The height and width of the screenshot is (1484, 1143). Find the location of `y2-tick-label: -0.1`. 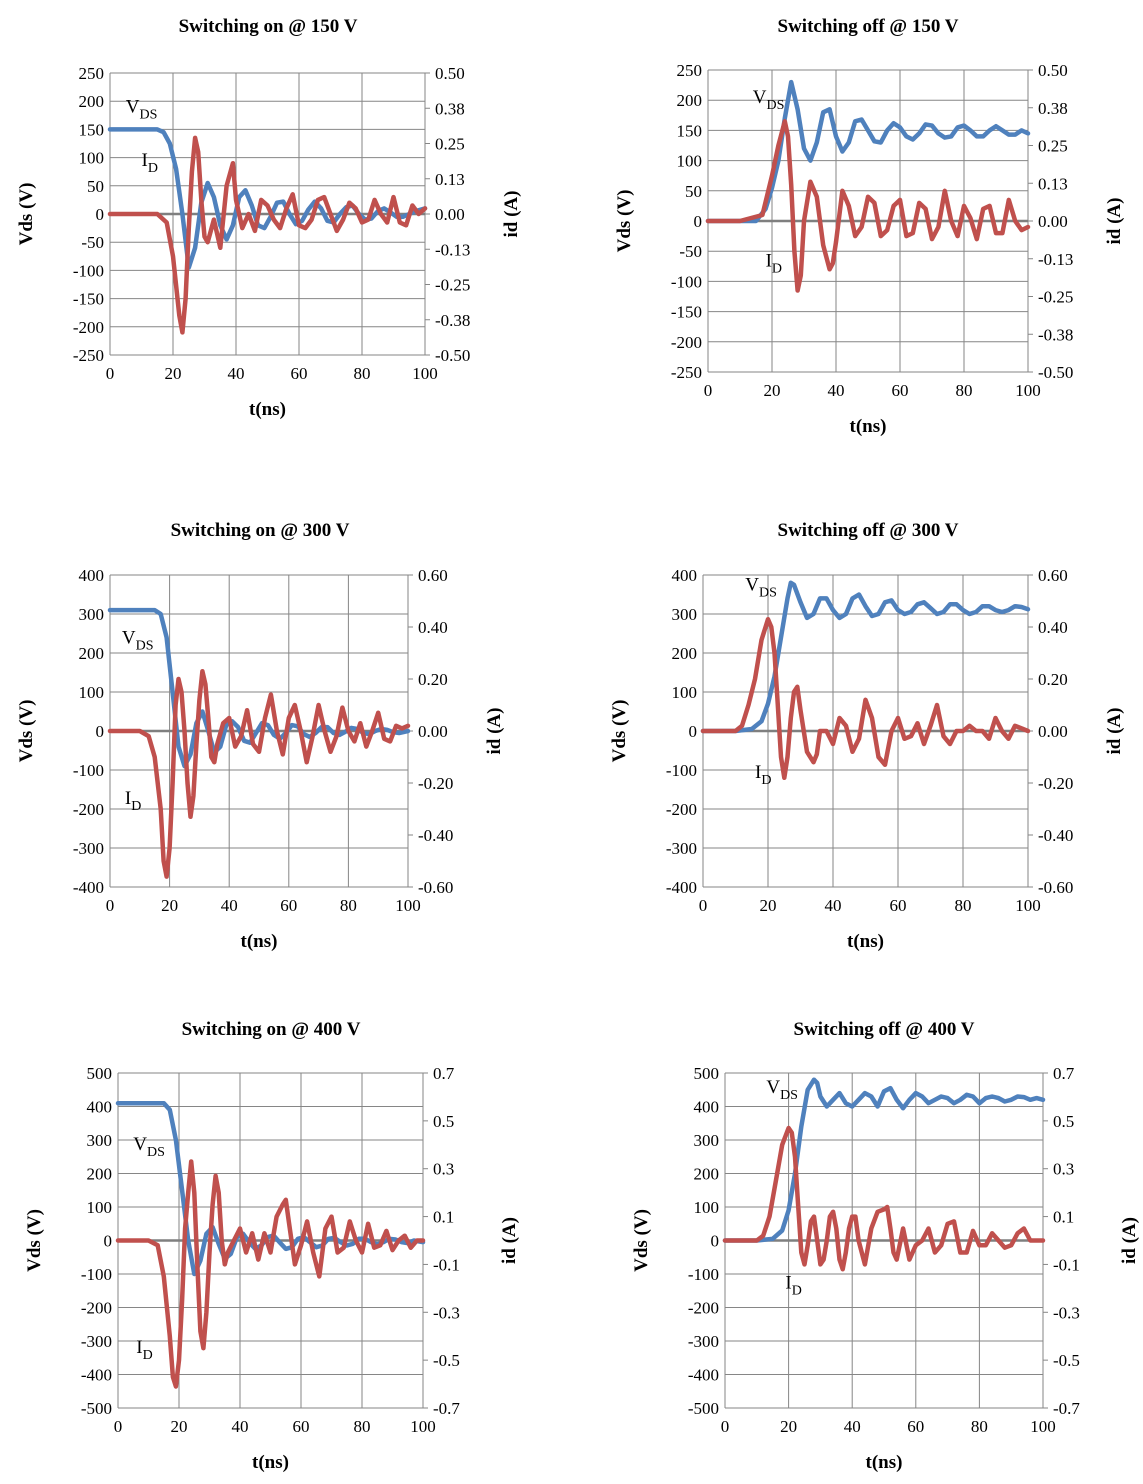

y2-tick-label: -0.1 is located at coordinates (1066, 1264).